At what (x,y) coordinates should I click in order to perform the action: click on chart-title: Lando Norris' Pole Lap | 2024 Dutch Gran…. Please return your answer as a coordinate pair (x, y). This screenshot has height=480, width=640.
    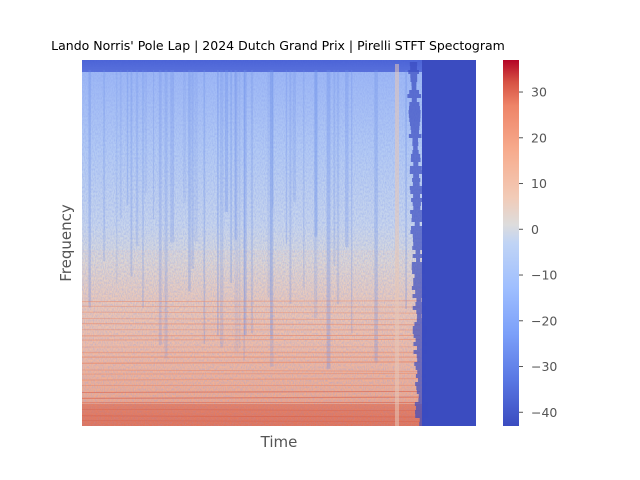
    Looking at the image, I should click on (278, 45).